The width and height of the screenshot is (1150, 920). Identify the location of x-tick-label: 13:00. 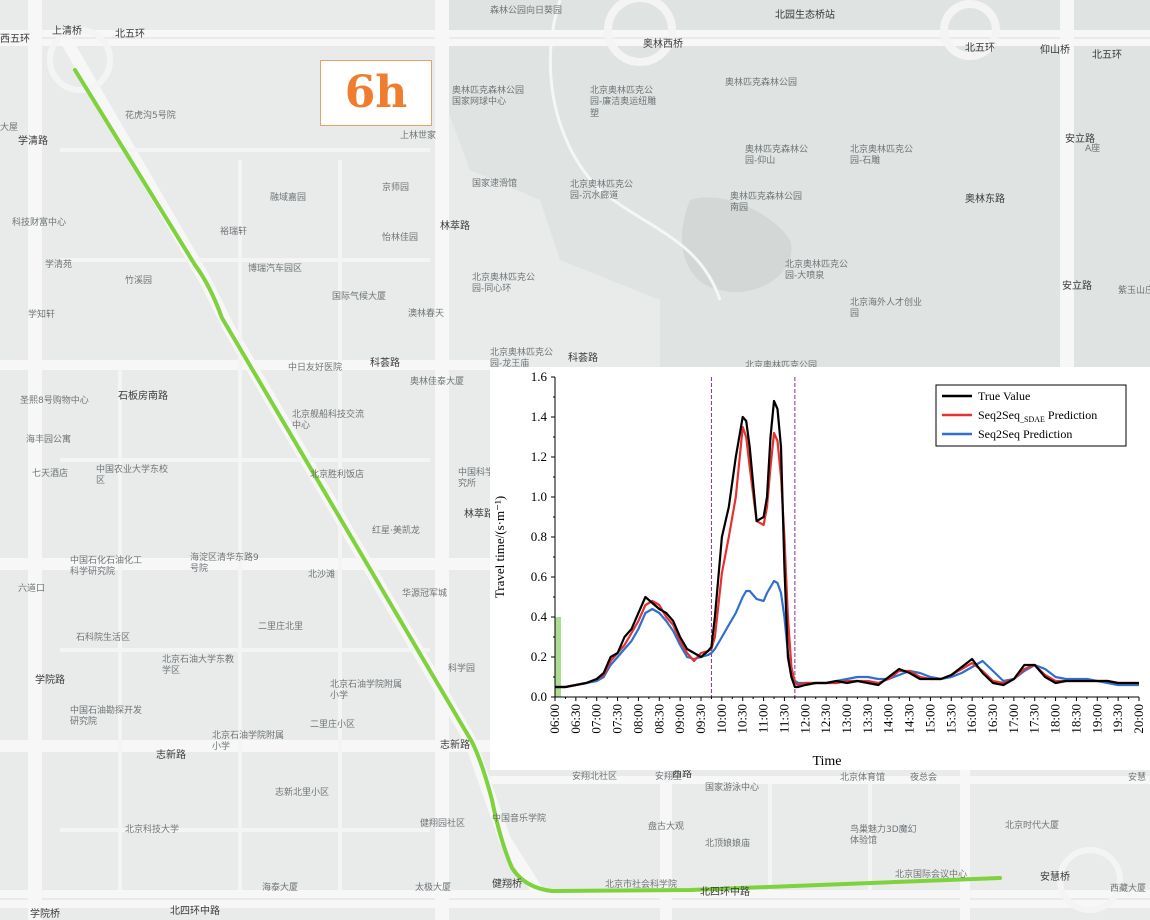
(846, 719).